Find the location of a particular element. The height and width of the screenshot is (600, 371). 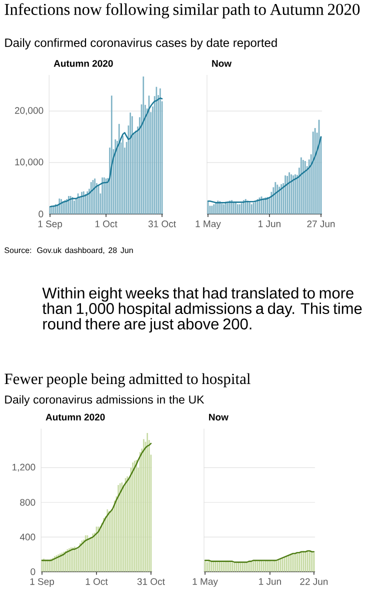

text: Within eight weeks that had translated to more than 1,000 hospital admissions a day. This time round there are just above 200. is located at coordinates (202, 310).